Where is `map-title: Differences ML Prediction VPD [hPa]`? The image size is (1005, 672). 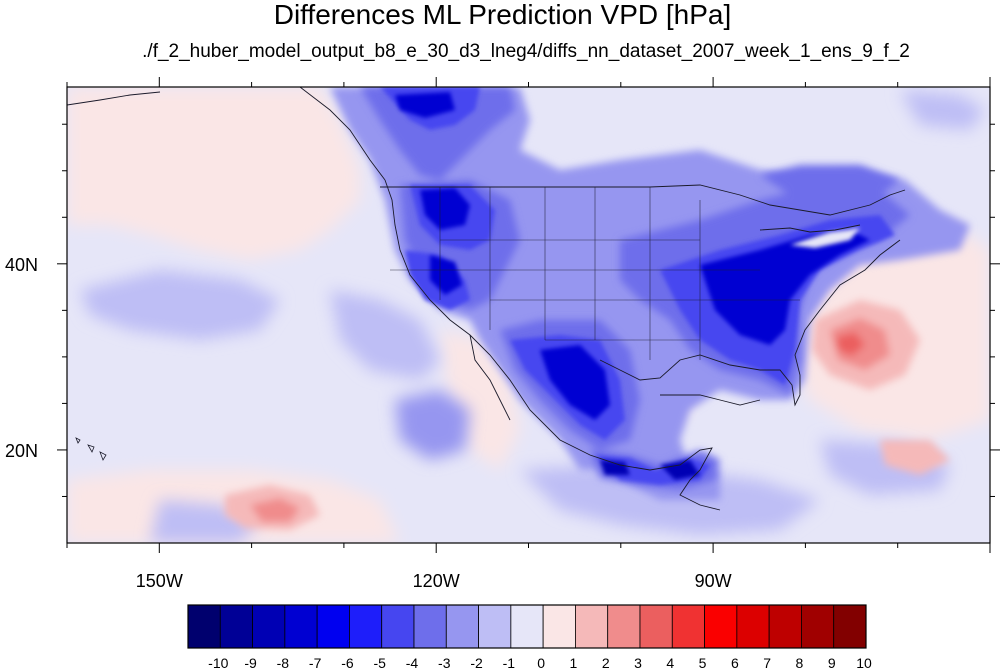 map-title: Differences ML Prediction VPD [hPa] is located at coordinates (502, 15).